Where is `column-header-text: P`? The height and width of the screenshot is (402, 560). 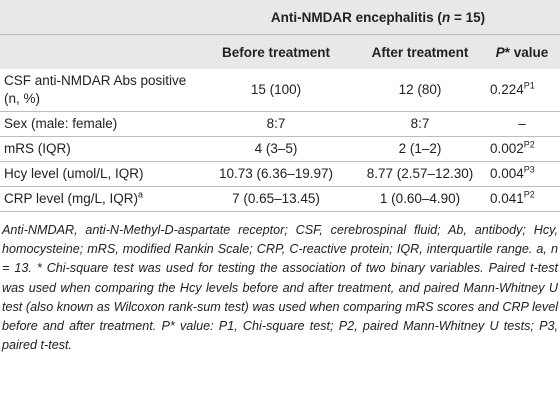
column-header-text: P is located at coordinates (500, 52).